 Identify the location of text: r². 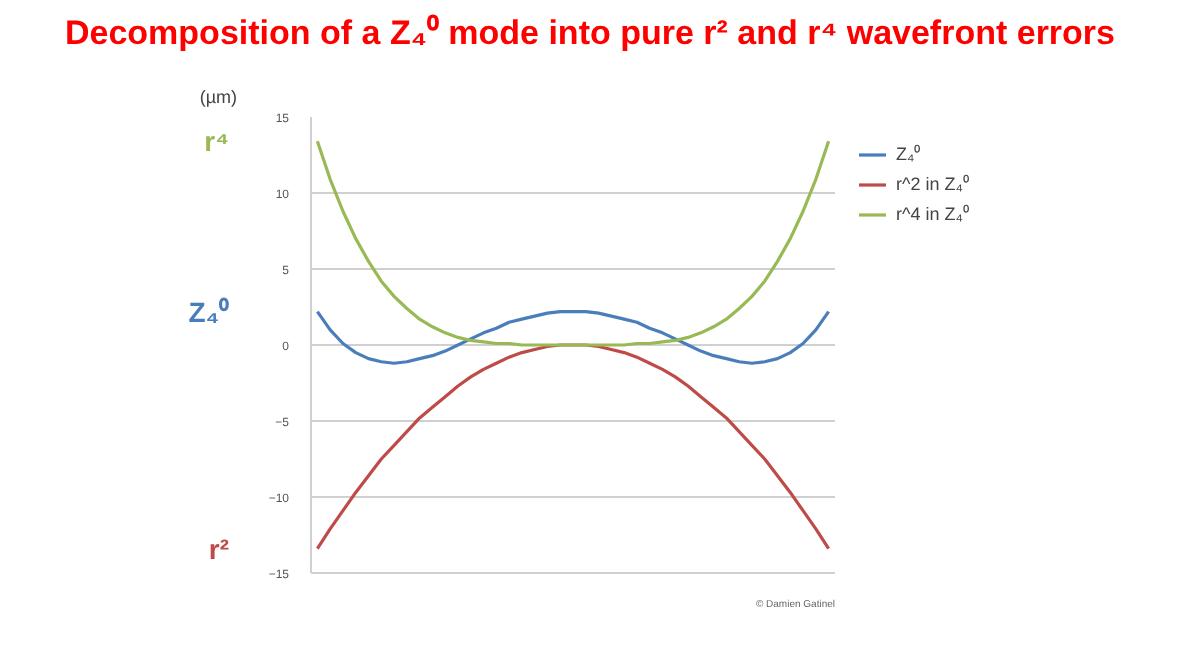
(219, 549).